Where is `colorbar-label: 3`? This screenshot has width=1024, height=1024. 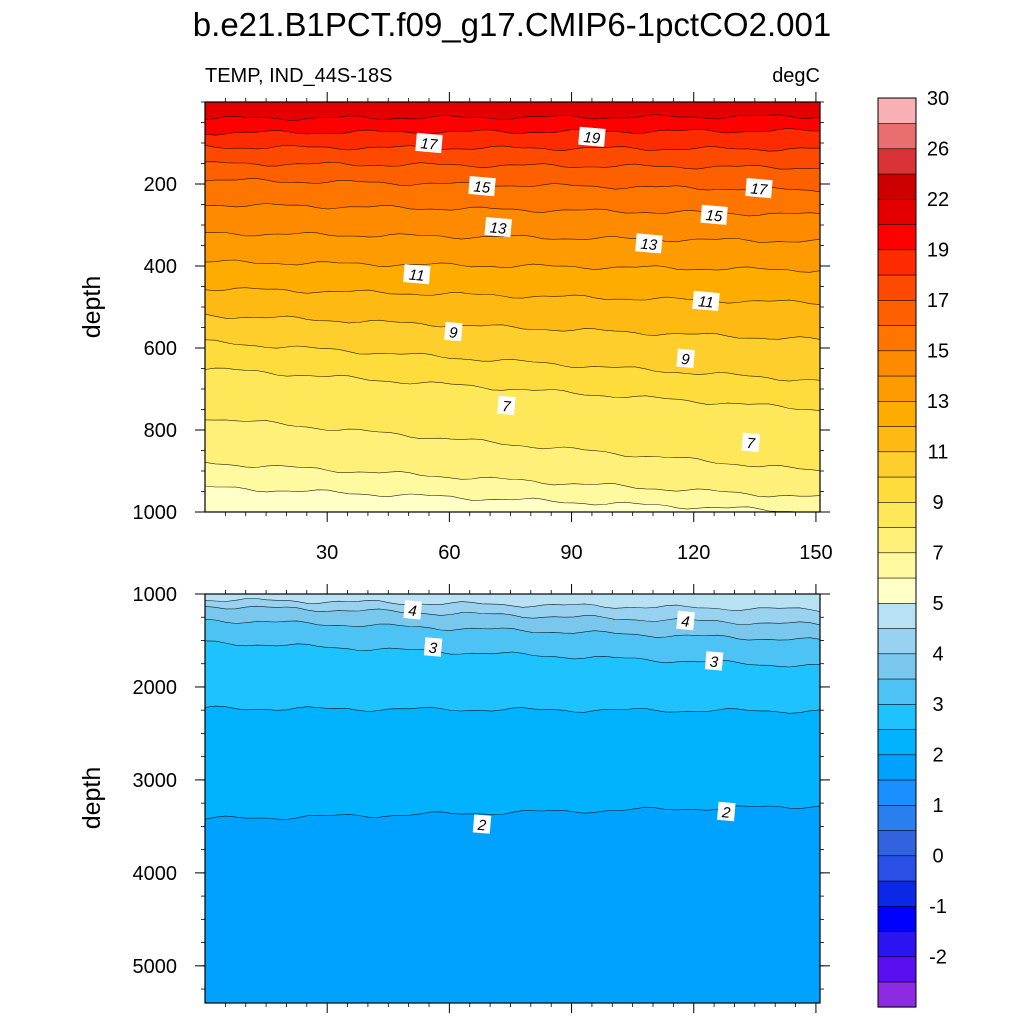 colorbar-label: 3 is located at coordinates (937, 705).